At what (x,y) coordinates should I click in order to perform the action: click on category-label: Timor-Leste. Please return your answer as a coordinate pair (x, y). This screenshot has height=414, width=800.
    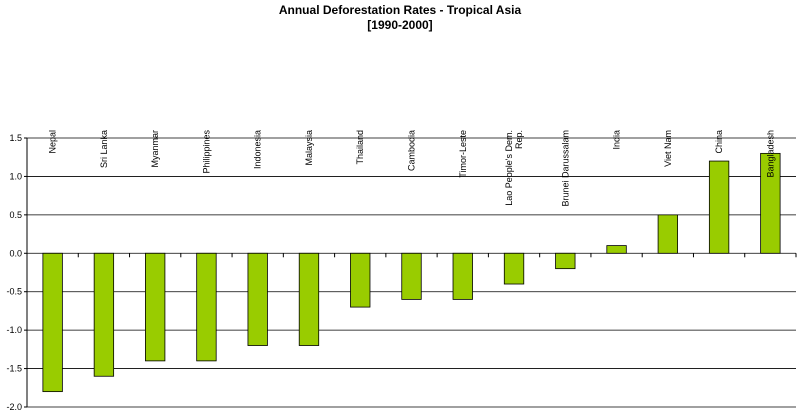
    Looking at the image, I should click on (463, 154).